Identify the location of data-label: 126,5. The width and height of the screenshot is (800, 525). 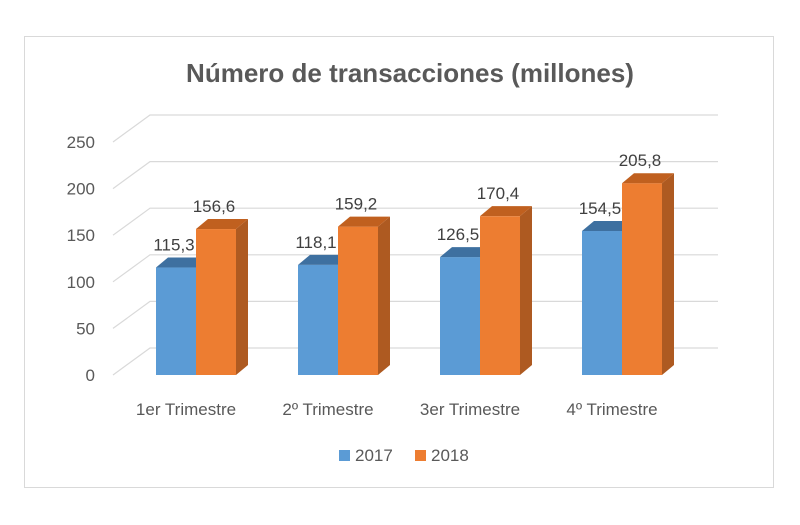
(458, 234).